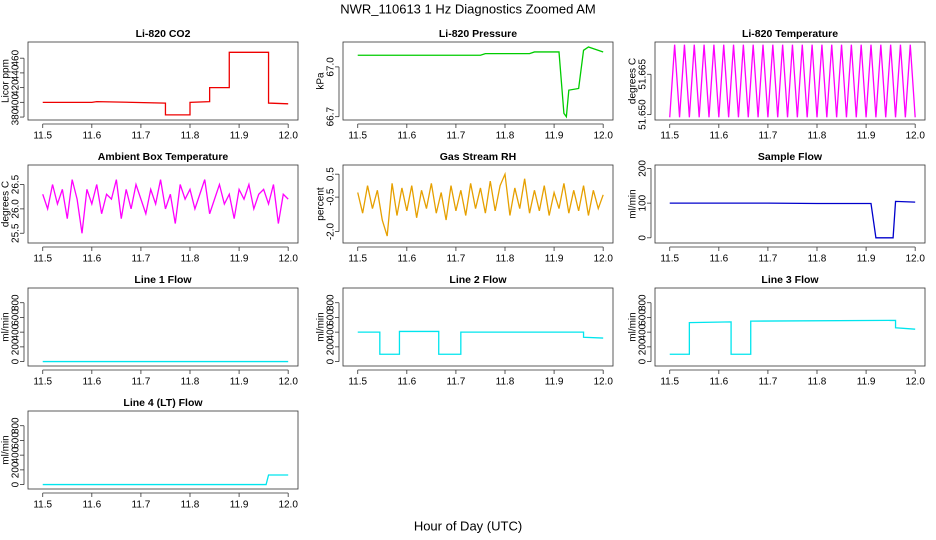  I want to click on y-tick-label: 440, so click(16, 72).